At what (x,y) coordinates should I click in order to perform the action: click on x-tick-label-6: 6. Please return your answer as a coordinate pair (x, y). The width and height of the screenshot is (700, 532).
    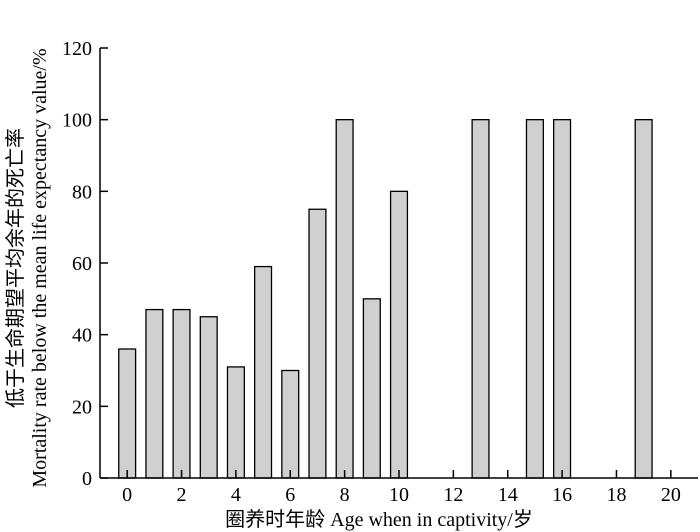
    Looking at the image, I should click on (290, 495).